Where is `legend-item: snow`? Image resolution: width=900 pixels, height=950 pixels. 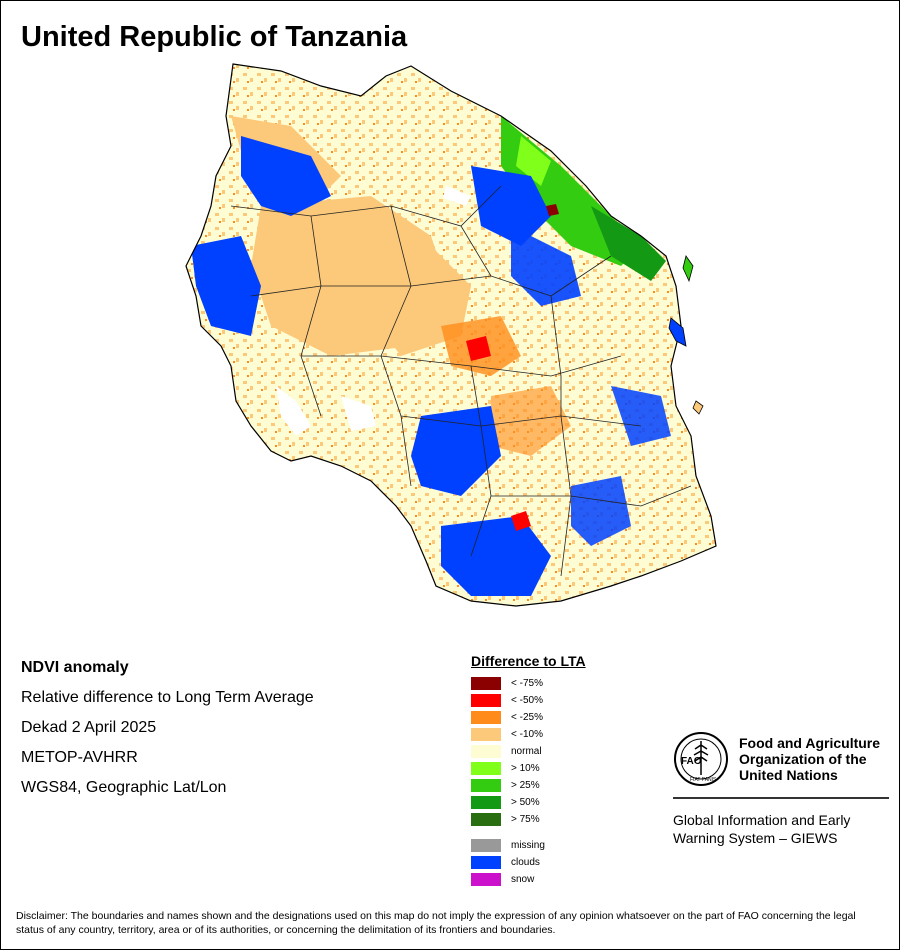 legend-item: snow is located at coordinates (528, 879).